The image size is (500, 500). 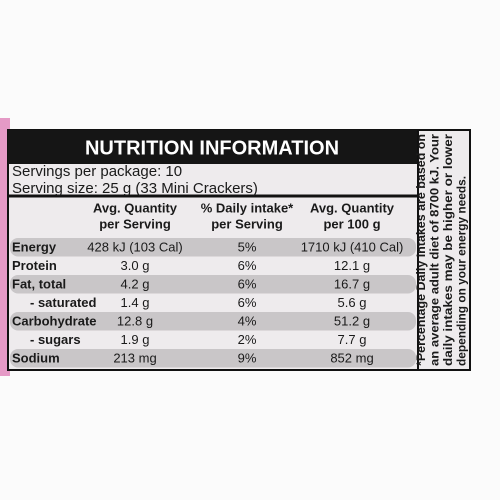 What do you see at coordinates (351, 223) in the screenshot?
I see `column-header: per 100 g` at bounding box center [351, 223].